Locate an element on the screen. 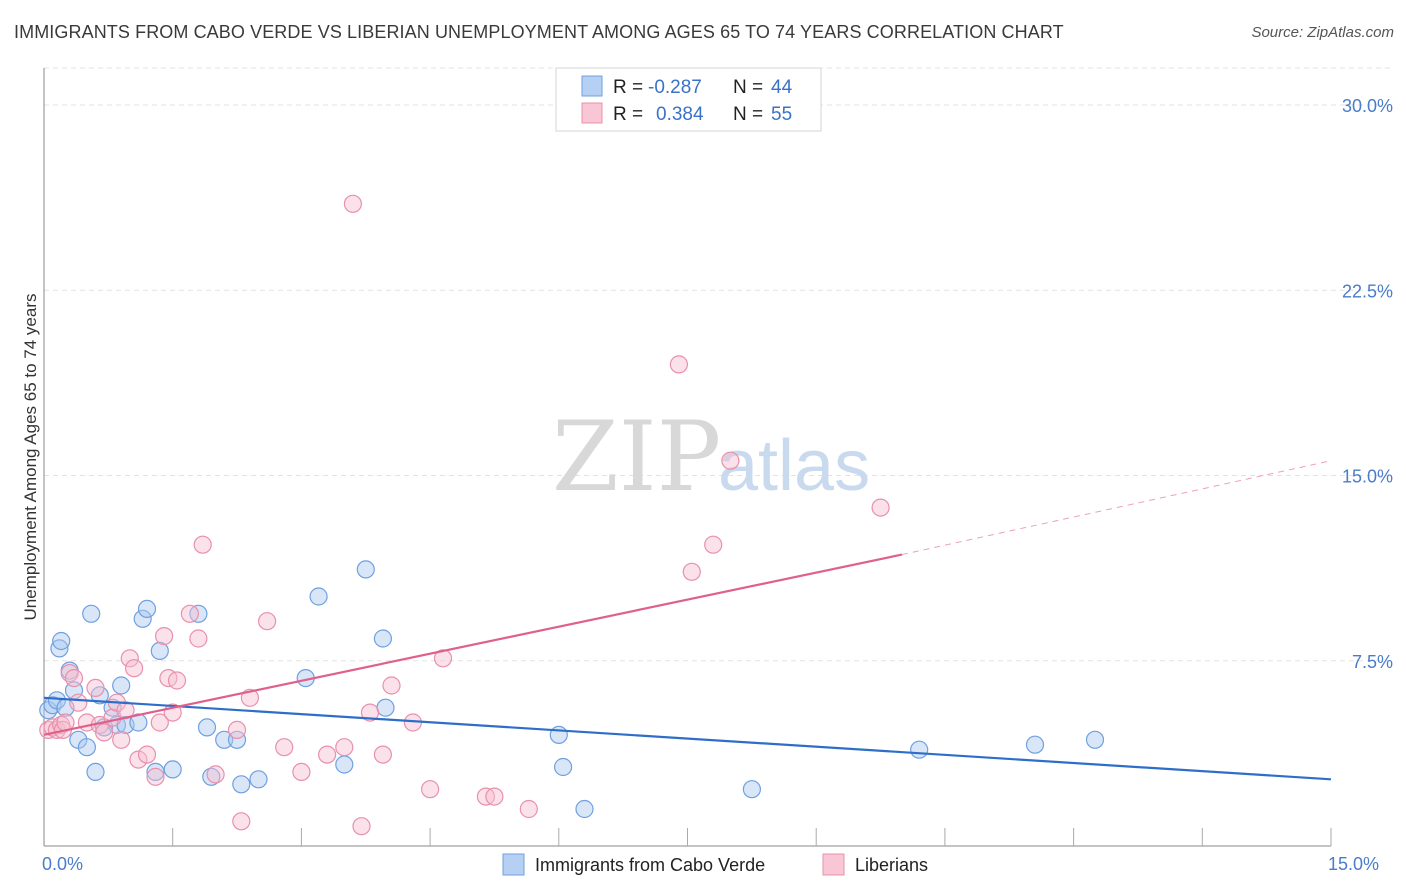 The width and height of the screenshot is (1406, 892). correlation-legend: R = -0.287 N = 44 R = 0.384 N = 55 is located at coordinates (688, 99).